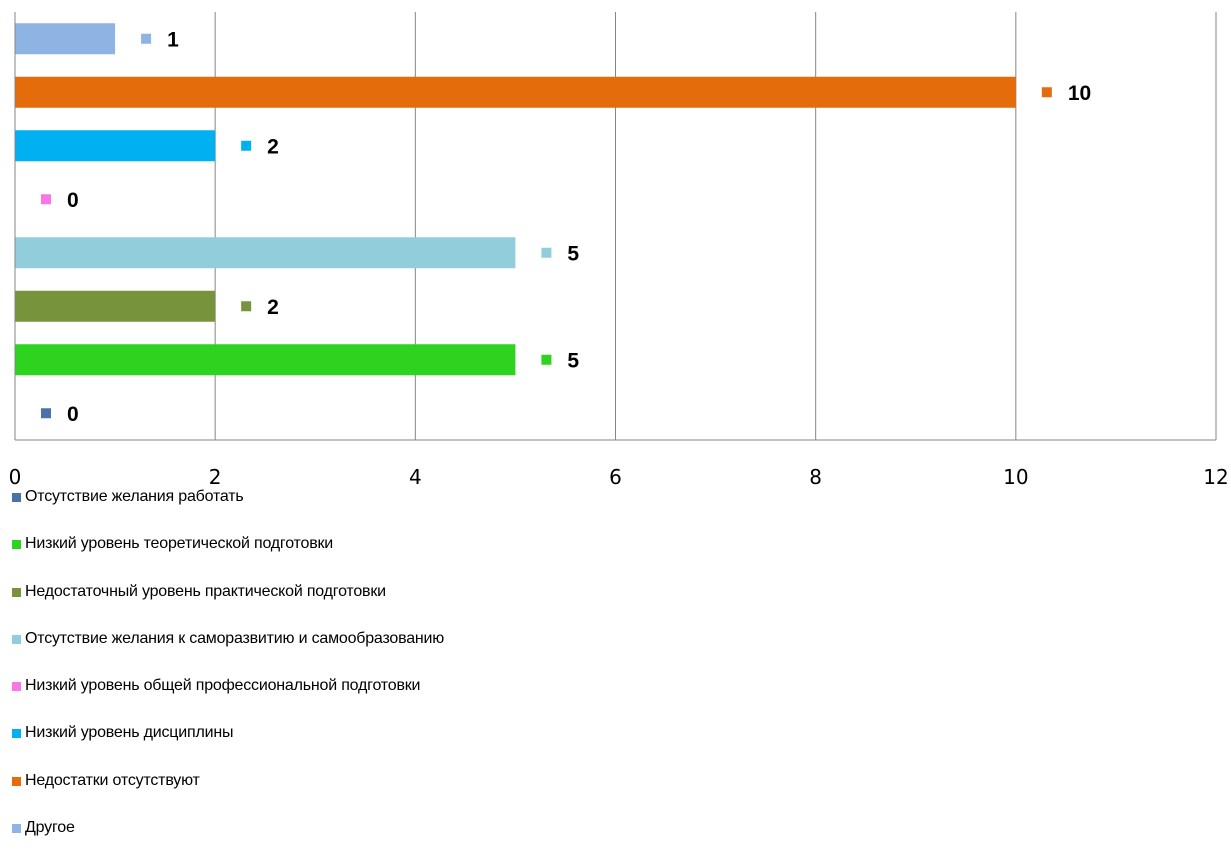  I want to click on x-tick-label: 6, so click(615, 477).